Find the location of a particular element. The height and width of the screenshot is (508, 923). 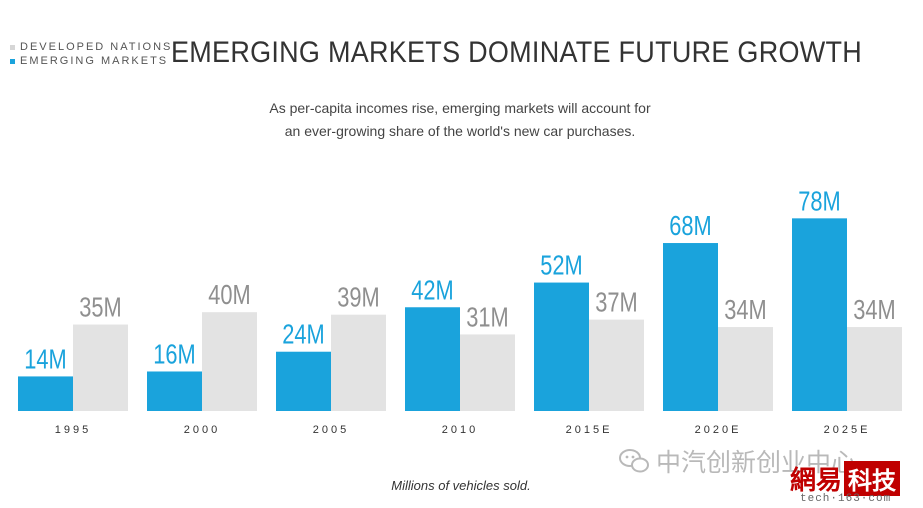

legend-swatch-emerging is located at coordinates (12, 61).